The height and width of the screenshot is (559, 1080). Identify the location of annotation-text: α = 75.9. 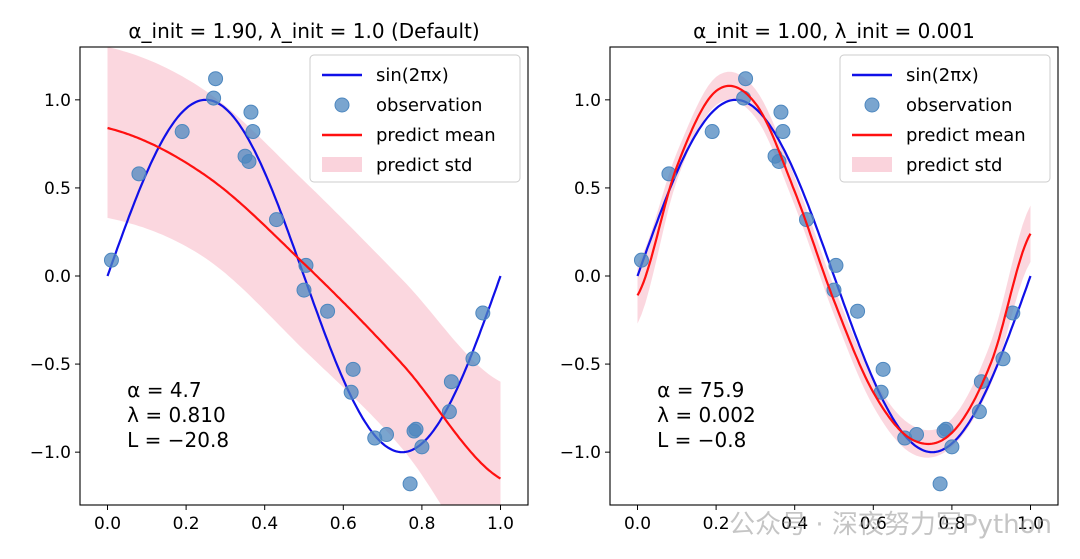
(700, 390).